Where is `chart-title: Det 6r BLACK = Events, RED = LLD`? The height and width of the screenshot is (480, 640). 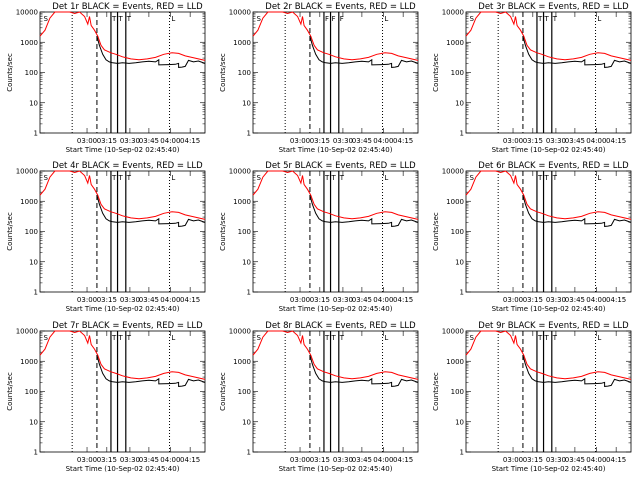 chart-title: Det 6r BLACK = Events, RED = LLD is located at coordinates (553, 166).